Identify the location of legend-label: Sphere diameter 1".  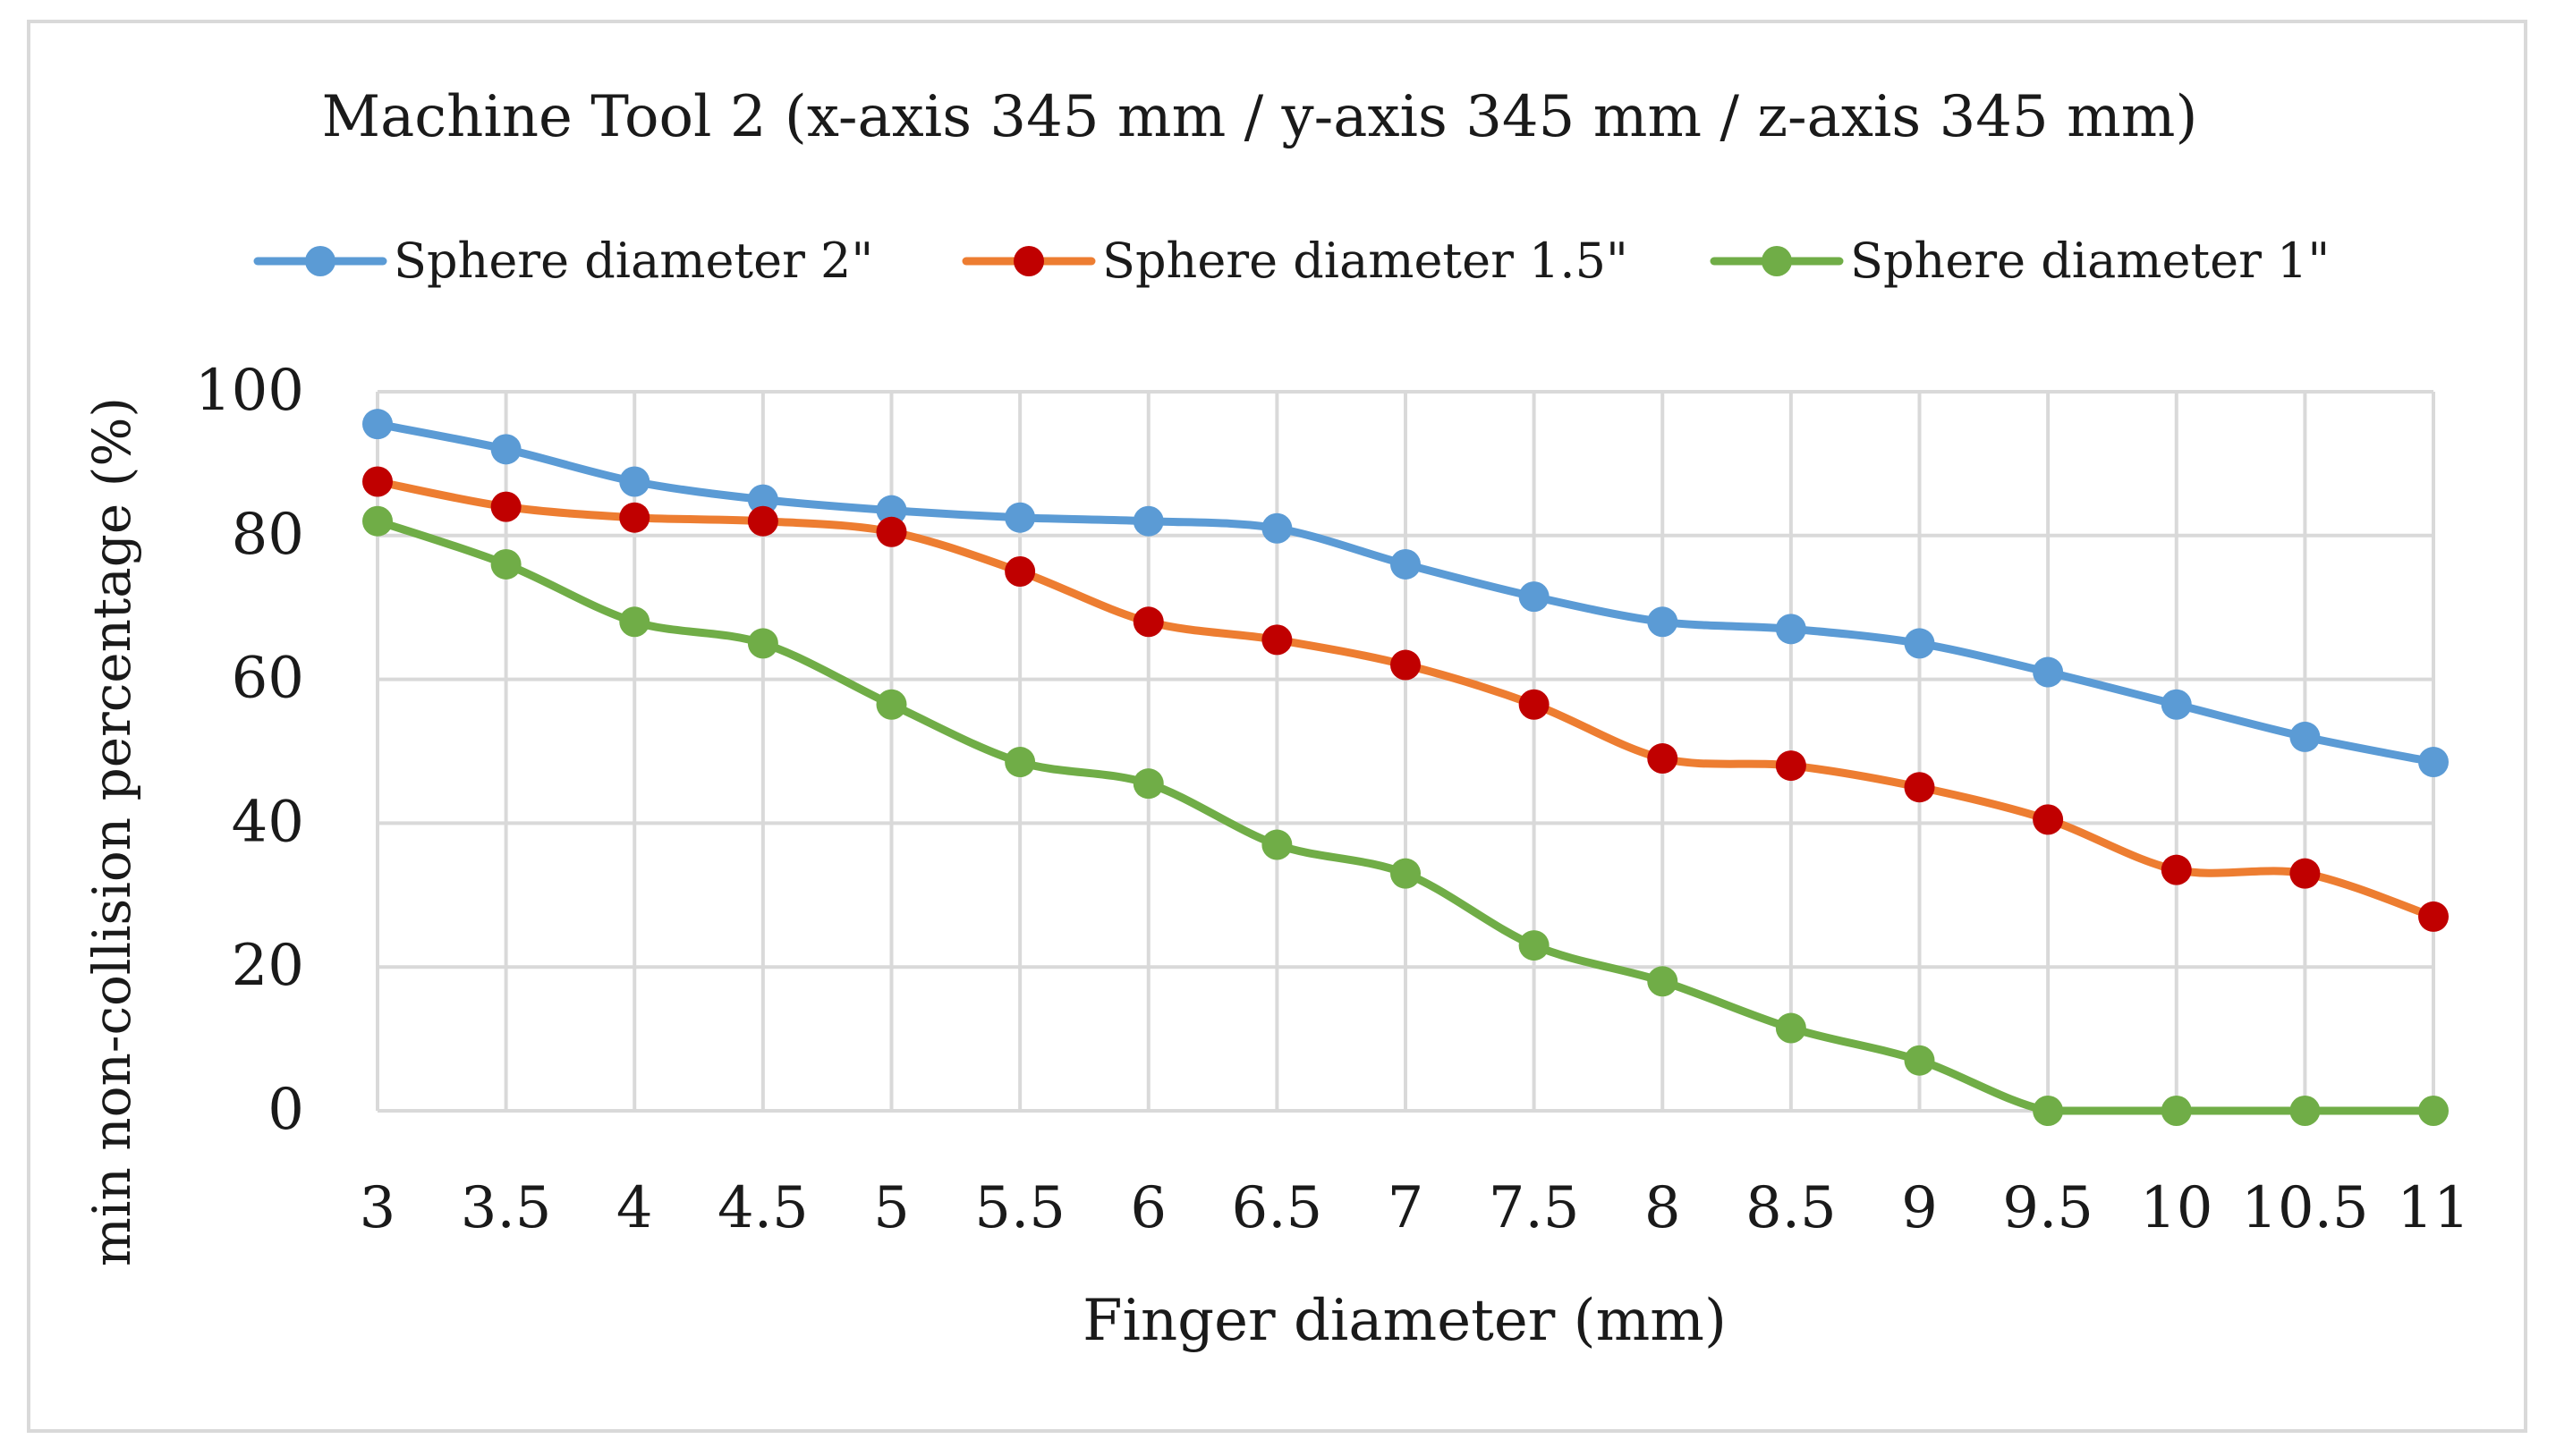
(2090, 261).